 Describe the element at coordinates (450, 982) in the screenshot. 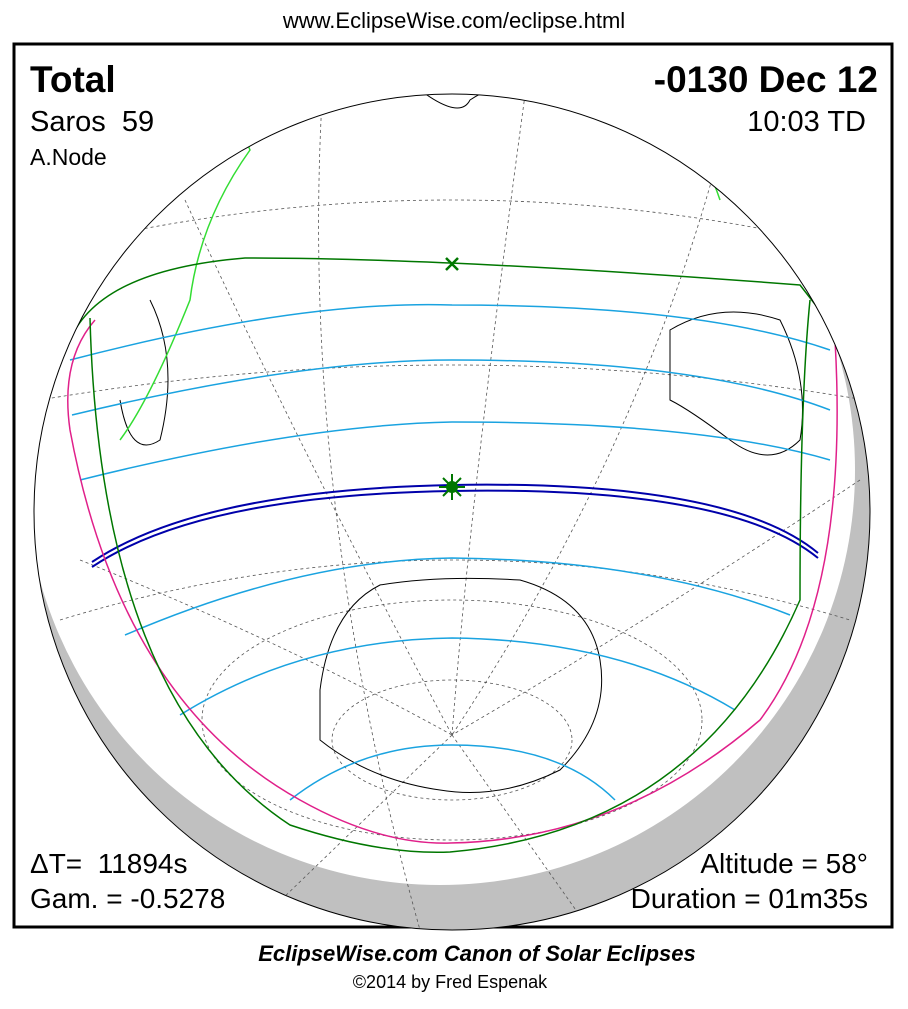

I see `copyright: ©2014 by Fred Espenak` at that location.